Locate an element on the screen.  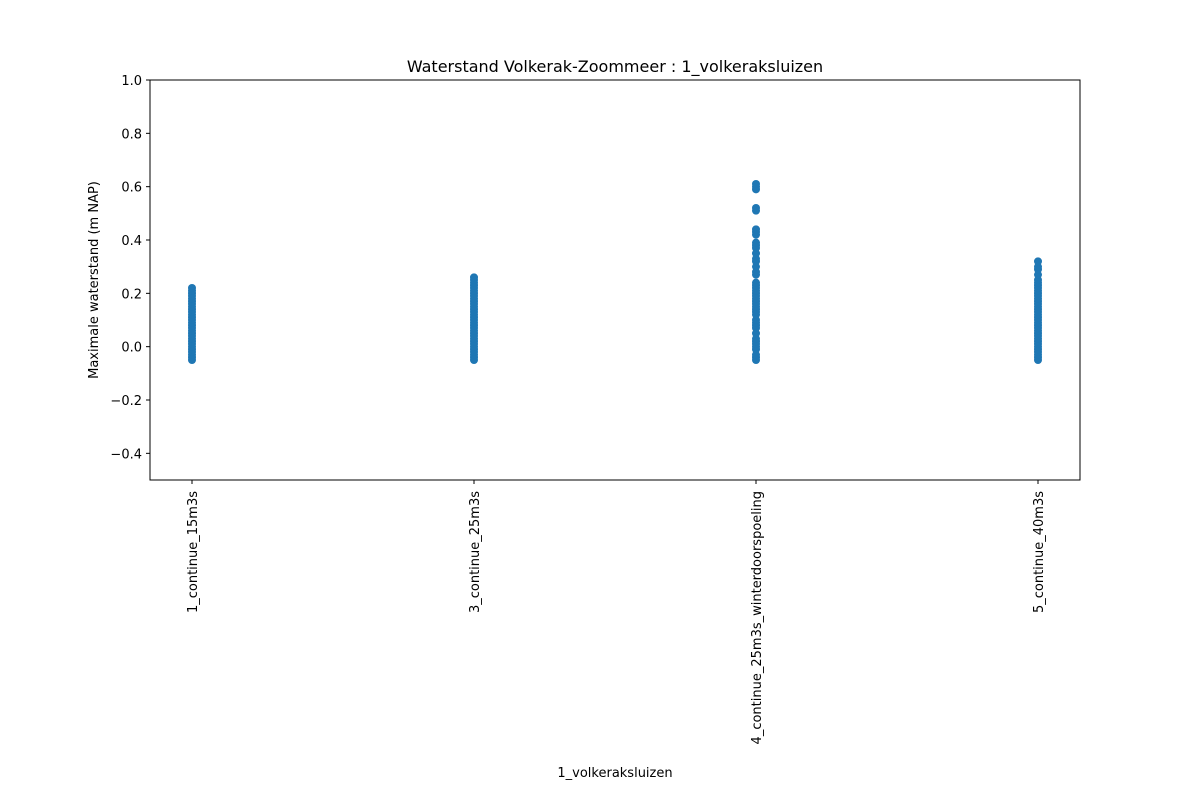
y-tick-label: 0.6 is located at coordinates (131, 188).